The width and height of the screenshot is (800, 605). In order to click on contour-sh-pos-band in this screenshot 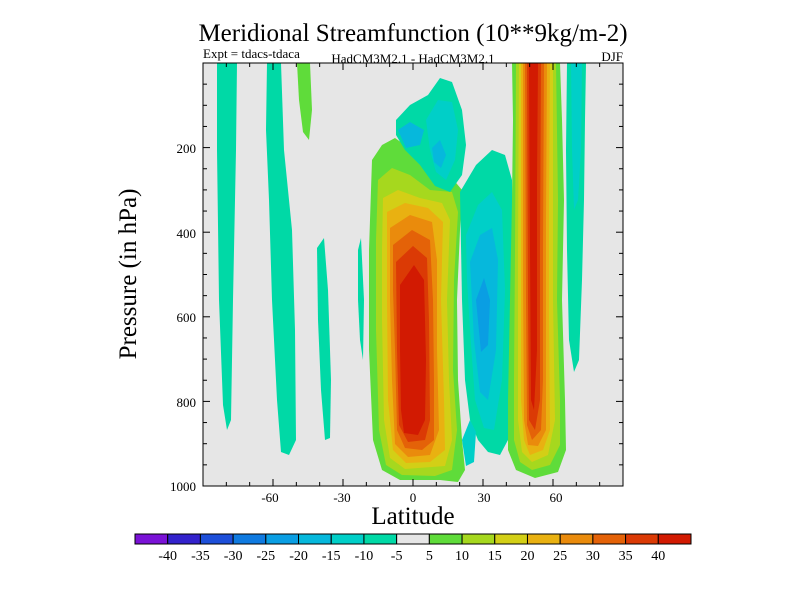, I will do `click(304, 101)`.